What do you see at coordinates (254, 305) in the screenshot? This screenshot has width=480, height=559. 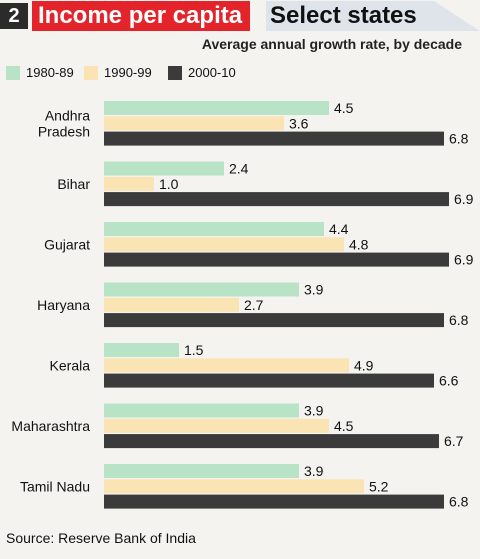 I see `value-label-haryana-1990-99: 2.7` at bounding box center [254, 305].